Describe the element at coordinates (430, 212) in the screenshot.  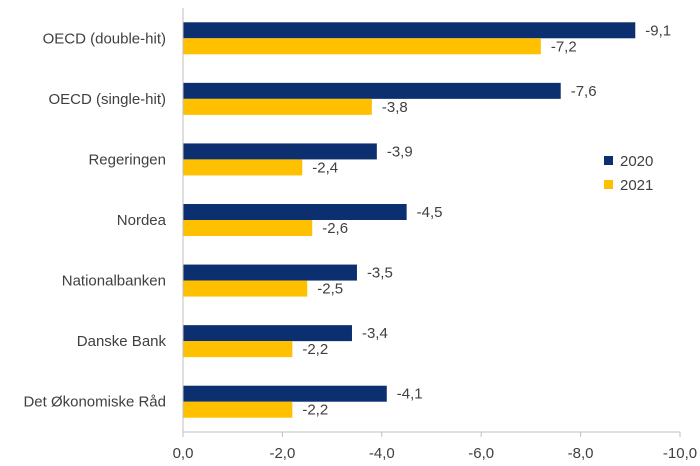
I see `data-label-2020-4: -4,5` at that location.